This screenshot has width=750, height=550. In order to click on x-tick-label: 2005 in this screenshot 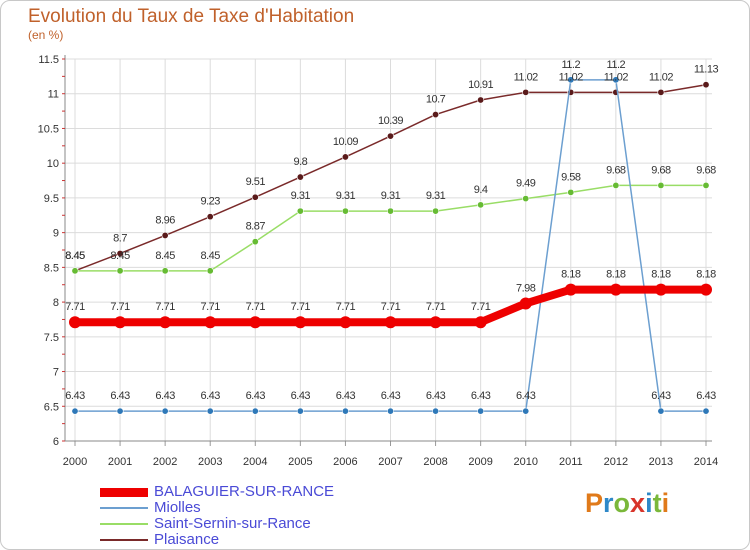, I will do `click(300, 462)`.